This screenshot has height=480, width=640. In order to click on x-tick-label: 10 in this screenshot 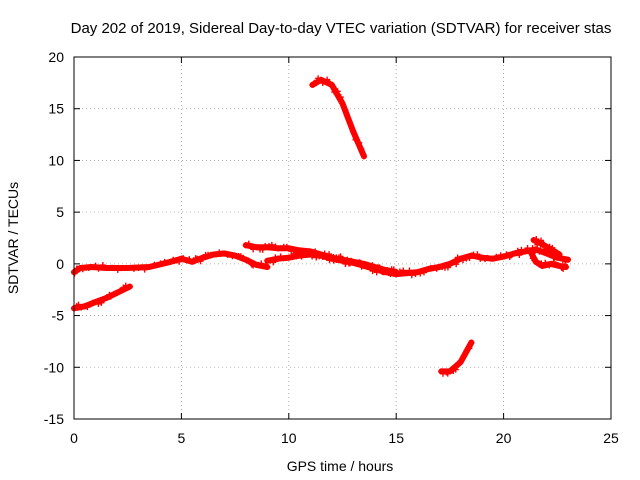, I will do `click(289, 438)`.